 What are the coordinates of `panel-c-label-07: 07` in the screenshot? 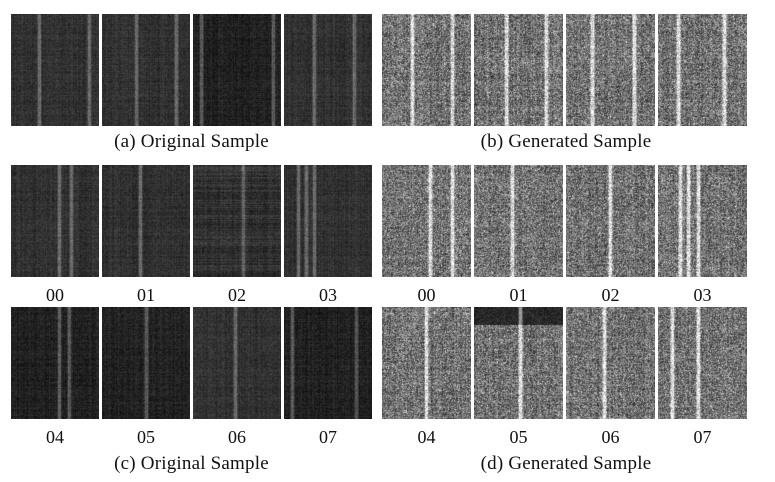 It's located at (328, 437).